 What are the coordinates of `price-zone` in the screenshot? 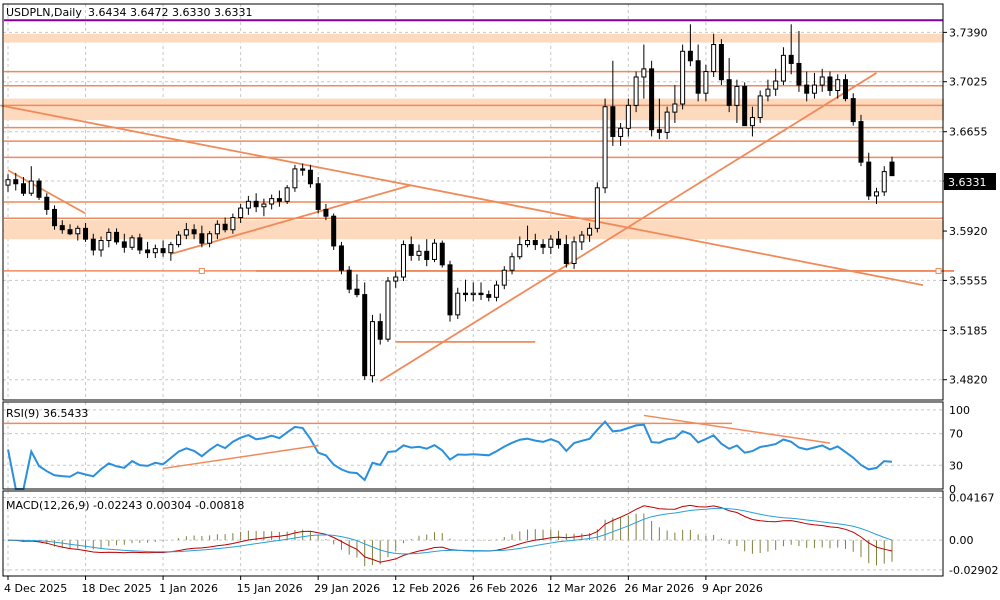 It's located at (474, 109).